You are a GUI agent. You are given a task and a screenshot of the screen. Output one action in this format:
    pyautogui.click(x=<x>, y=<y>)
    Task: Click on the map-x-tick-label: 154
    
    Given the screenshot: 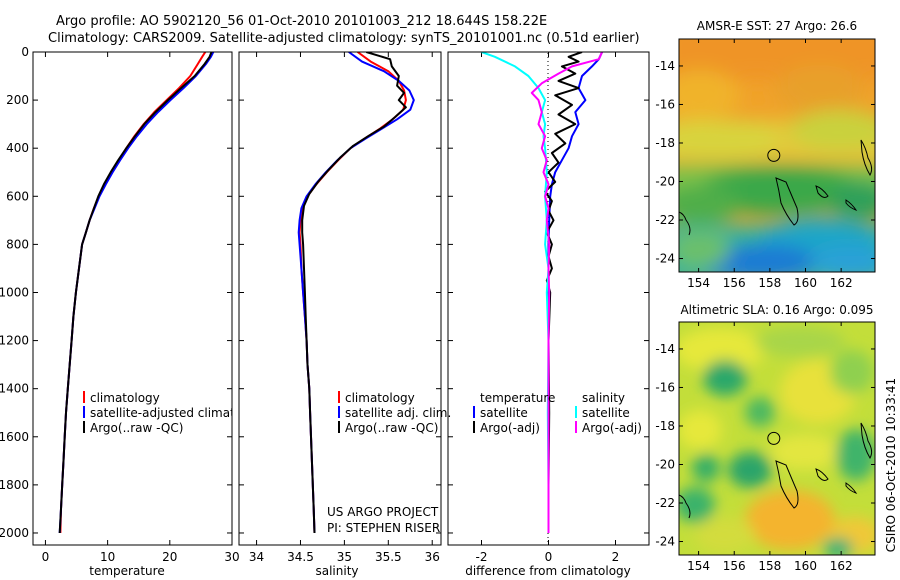 What is the action you would take?
    pyautogui.click(x=698, y=566)
    